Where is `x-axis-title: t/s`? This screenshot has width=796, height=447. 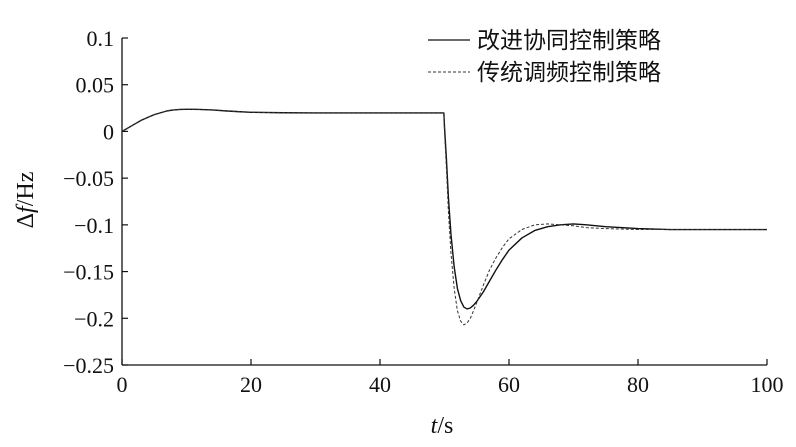 x-axis-title: t/s is located at coordinates (442, 426).